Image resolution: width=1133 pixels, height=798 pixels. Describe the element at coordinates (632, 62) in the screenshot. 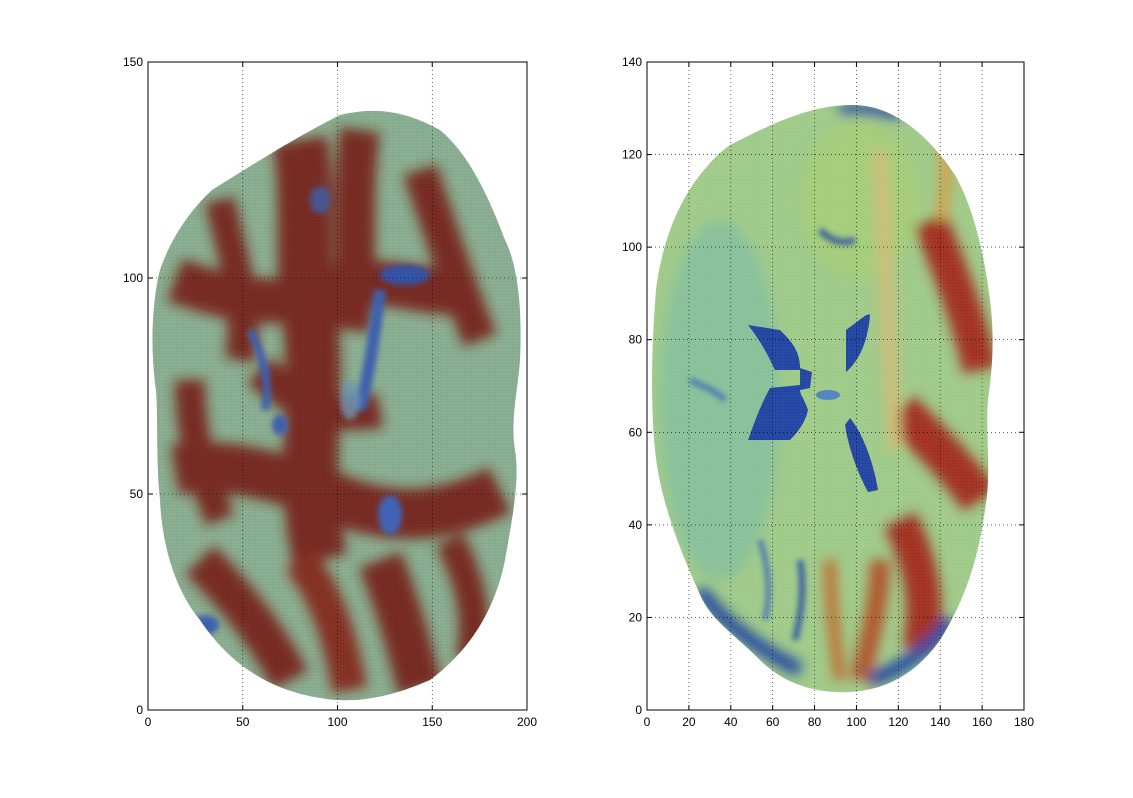

I see `right-y-tick-label: 140` at that location.